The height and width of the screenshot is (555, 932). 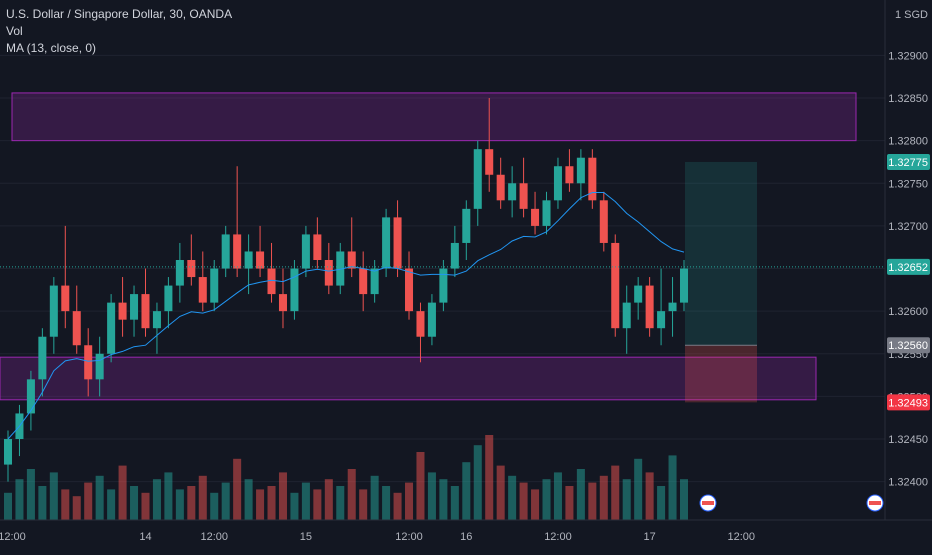 I want to click on volume-indicator-label: Vol, so click(x=14, y=31).